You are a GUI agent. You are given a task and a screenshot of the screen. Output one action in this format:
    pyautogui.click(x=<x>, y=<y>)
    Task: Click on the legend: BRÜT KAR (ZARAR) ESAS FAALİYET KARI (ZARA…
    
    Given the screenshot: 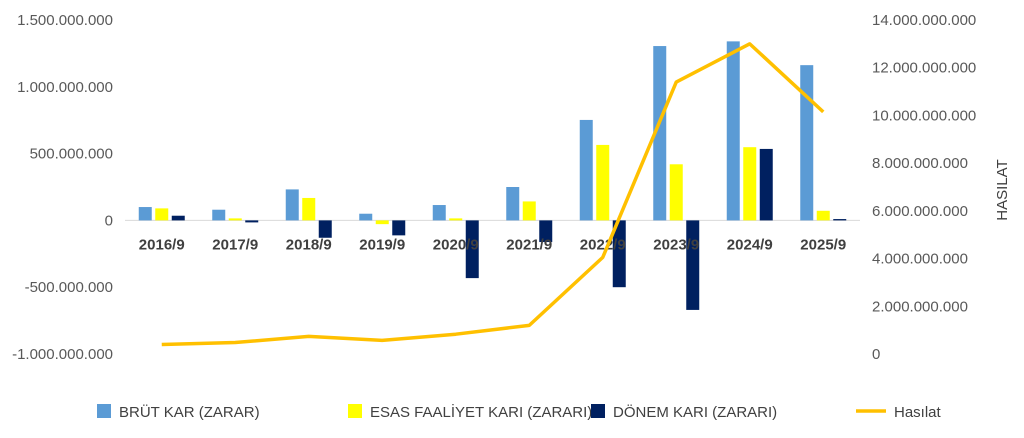 What is the action you would take?
    pyautogui.click(x=519, y=412)
    